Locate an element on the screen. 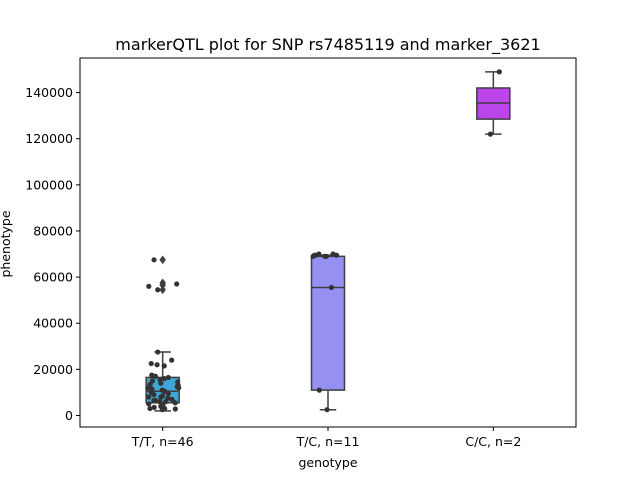  y-axis-label: phenotype is located at coordinates (6, 243).